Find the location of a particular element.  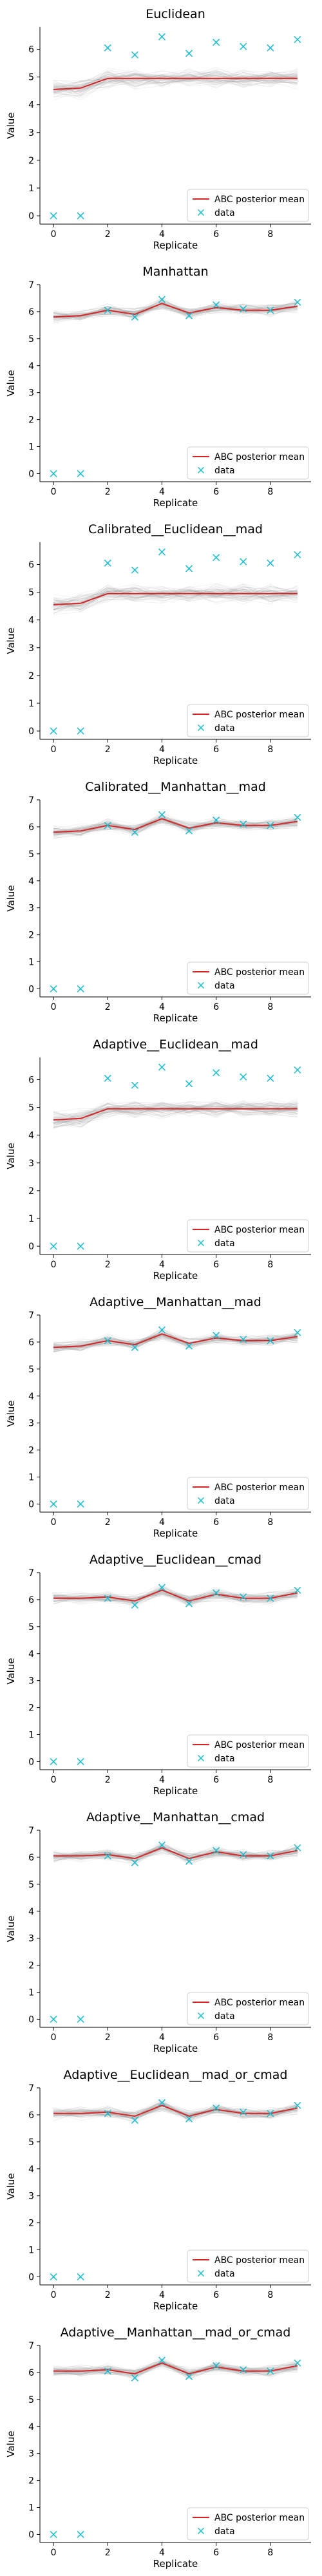

subplot-title: Adaptive__Euclidean__mad is located at coordinates (175, 1044).